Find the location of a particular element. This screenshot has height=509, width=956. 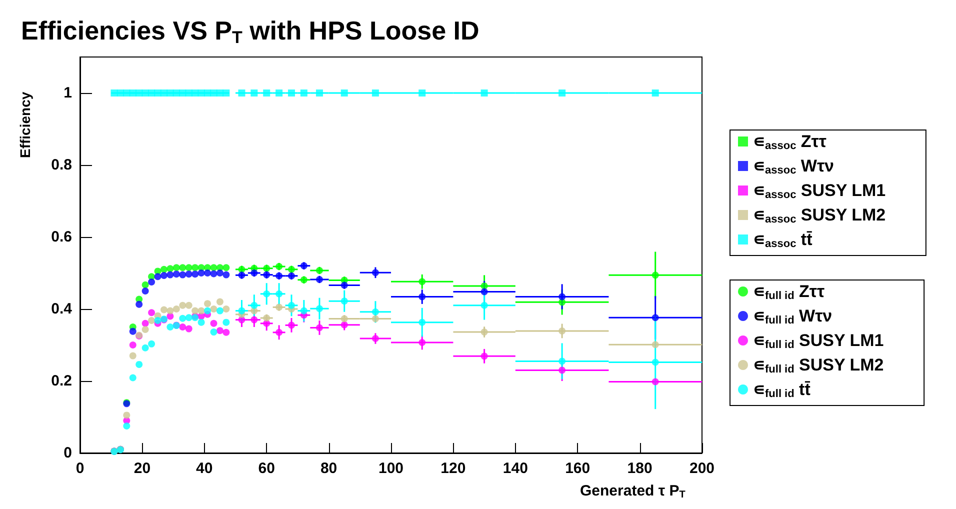

y-tick-label: 0.8 is located at coordinates (61, 165).